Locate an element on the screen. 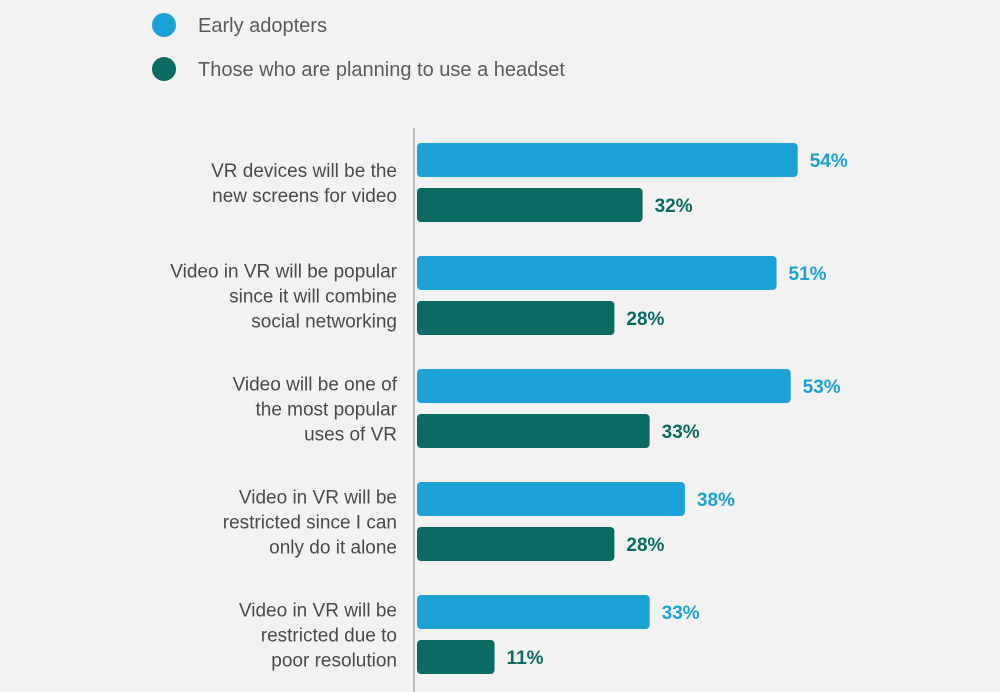 This screenshot has height=692, width=1000. value-label-early-adopters-3: 53% is located at coordinates (822, 387).